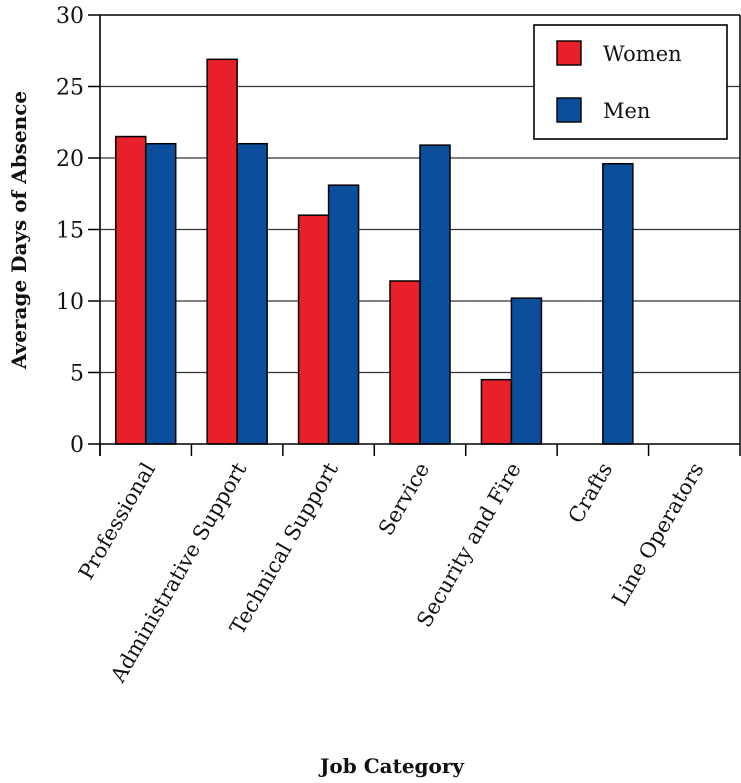 The height and width of the screenshot is (783, 741). What do you see at coordinates (77, 374) in the screenshot?
I see `y-tick-label: 5` at bounding box center [77, 374].